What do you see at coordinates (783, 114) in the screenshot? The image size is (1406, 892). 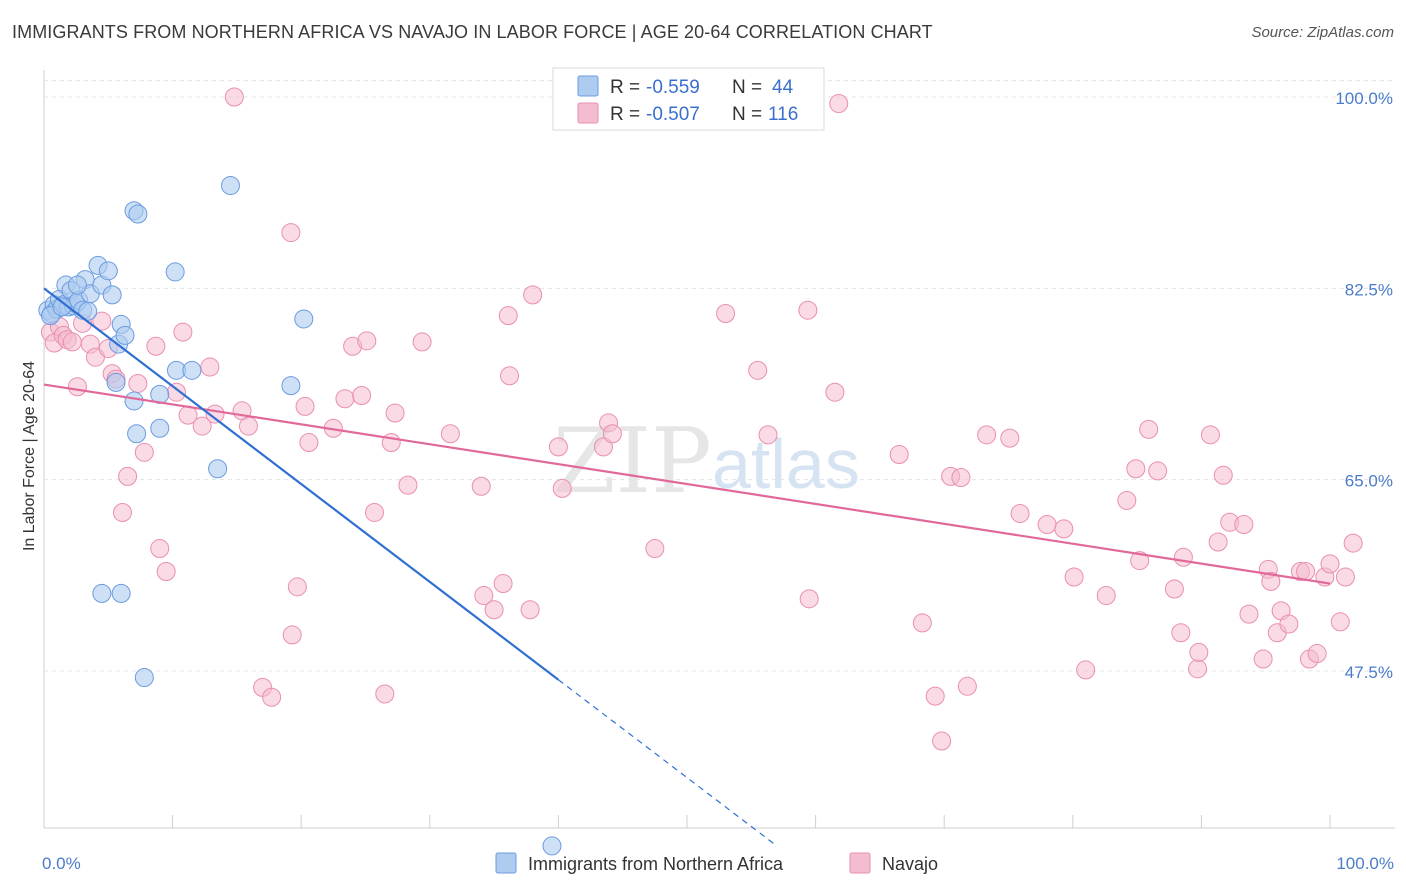 I see `legend-n-value-2: 116` at bounding box center [783, 114].